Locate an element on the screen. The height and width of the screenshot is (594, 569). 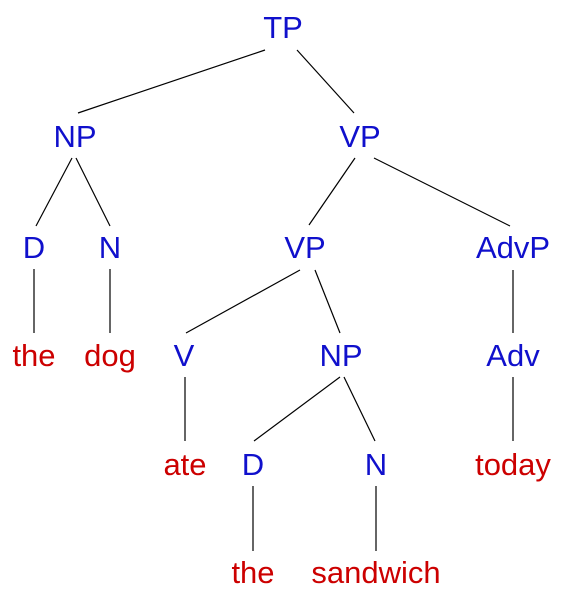
edge-np-n-object is located at coordinates (359, 409).